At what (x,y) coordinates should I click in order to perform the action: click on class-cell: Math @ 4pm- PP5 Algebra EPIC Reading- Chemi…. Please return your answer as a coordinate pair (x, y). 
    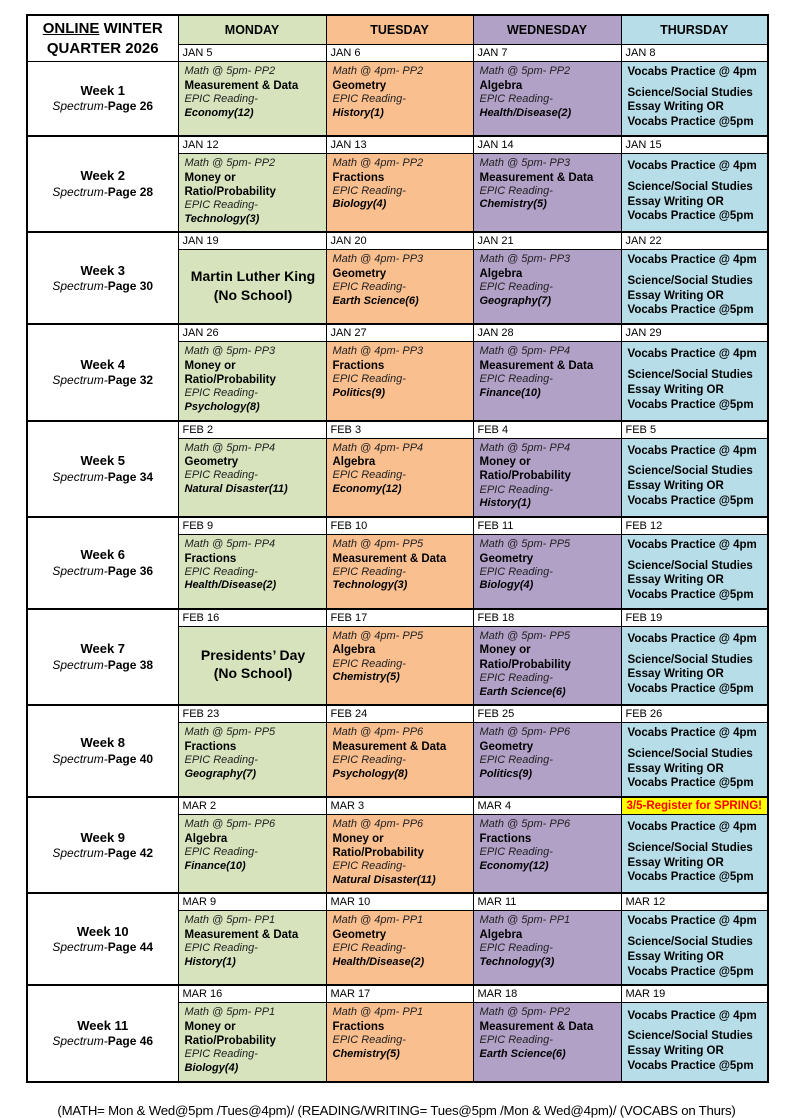
    Looking at the image, I should click on (399, 665).